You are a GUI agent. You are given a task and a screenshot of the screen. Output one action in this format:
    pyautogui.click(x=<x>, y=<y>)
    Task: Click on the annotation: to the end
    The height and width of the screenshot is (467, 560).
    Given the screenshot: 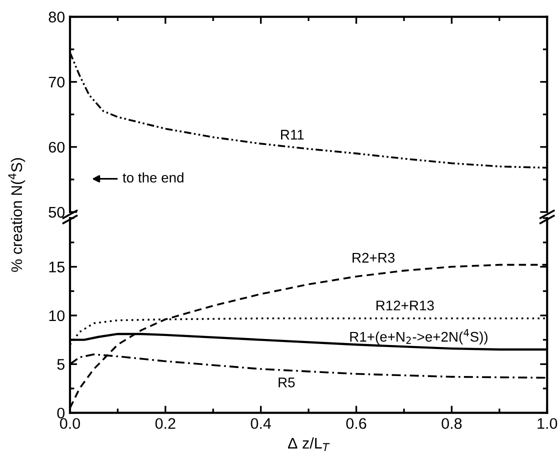 What is the action you would take?
    pyautogui.click(x=153, y=177)
    